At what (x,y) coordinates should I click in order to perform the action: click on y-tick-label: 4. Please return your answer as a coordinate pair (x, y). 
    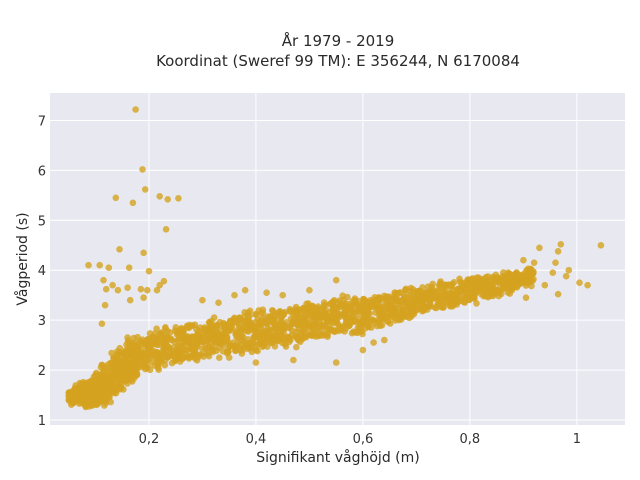
    Looking at the image, I should click on (42, 271).